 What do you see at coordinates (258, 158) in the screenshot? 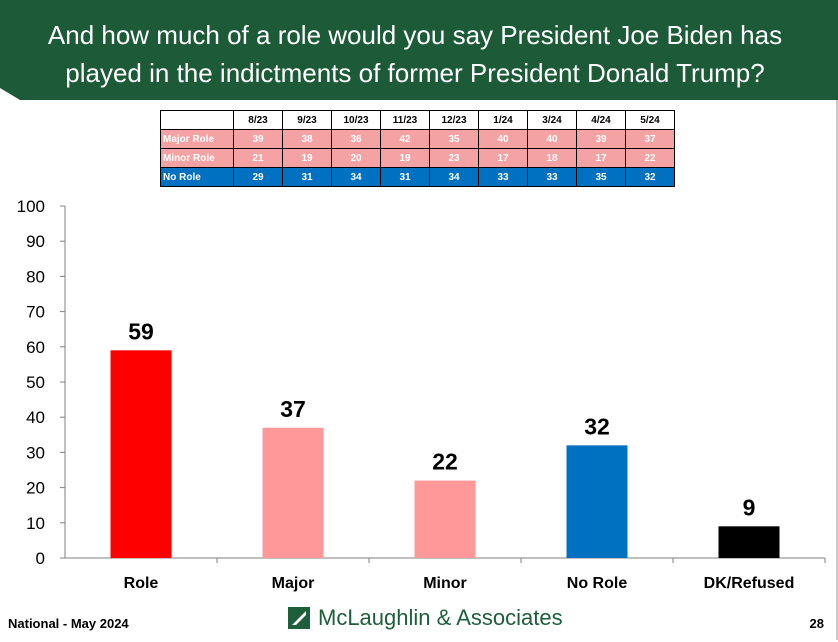
I see `trend-cell: 21` at bounding box center [258, 158].